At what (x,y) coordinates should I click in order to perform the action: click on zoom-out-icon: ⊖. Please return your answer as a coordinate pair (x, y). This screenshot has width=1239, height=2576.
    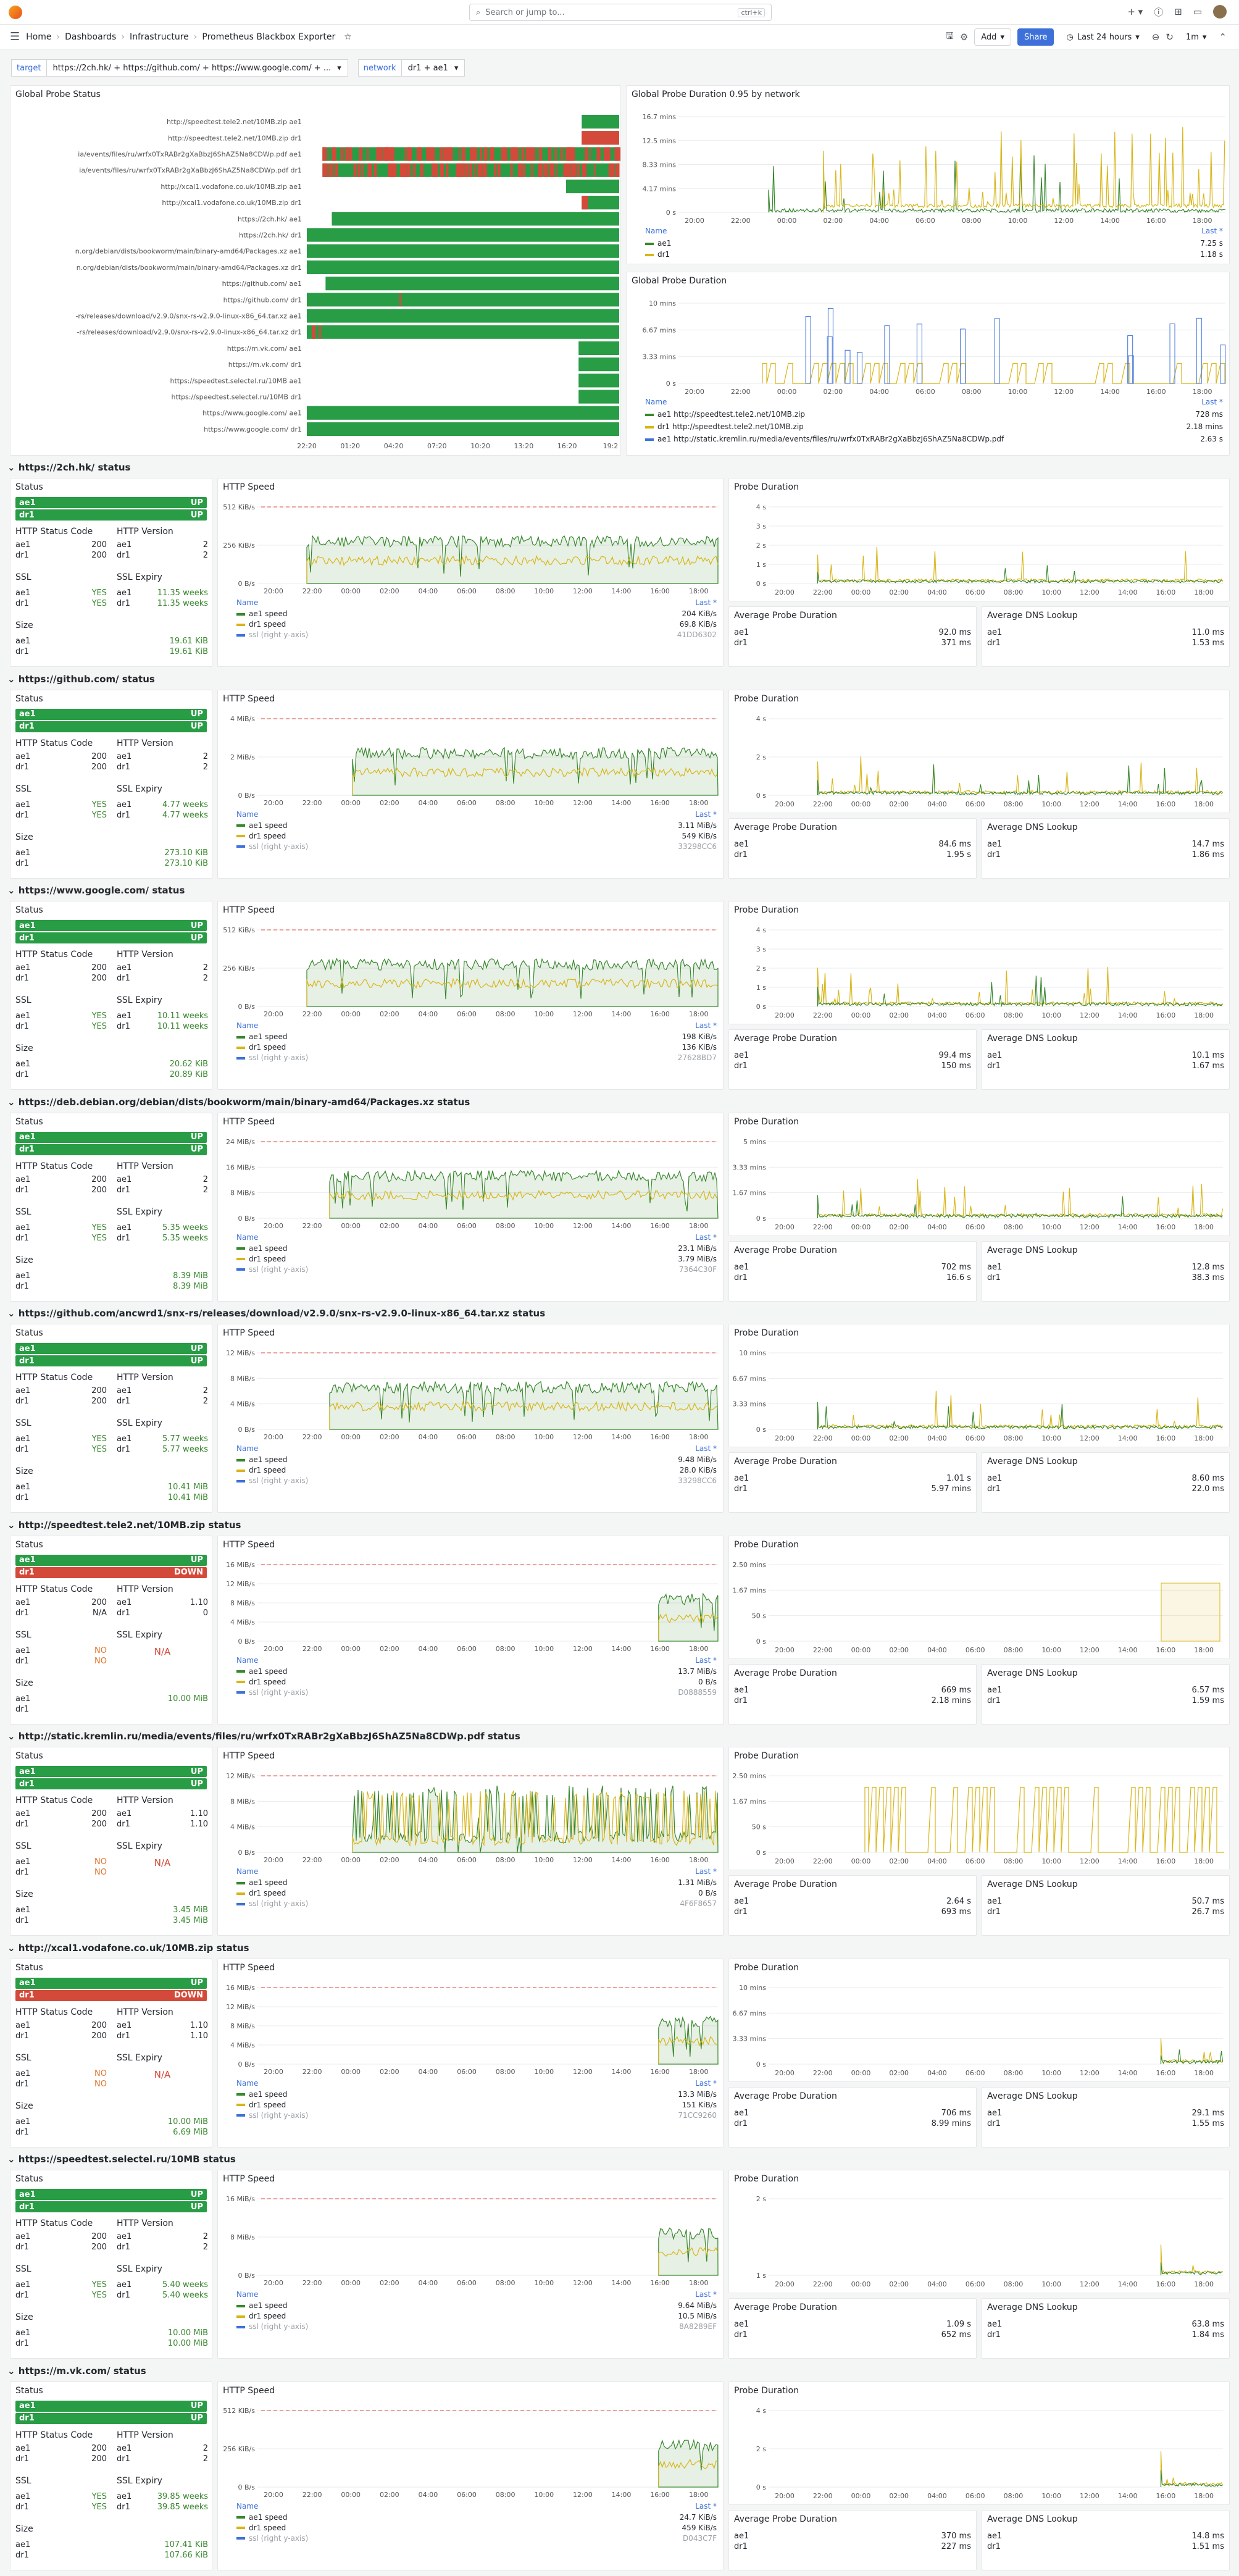
    Looking at the image, I should click on (1156, 37).